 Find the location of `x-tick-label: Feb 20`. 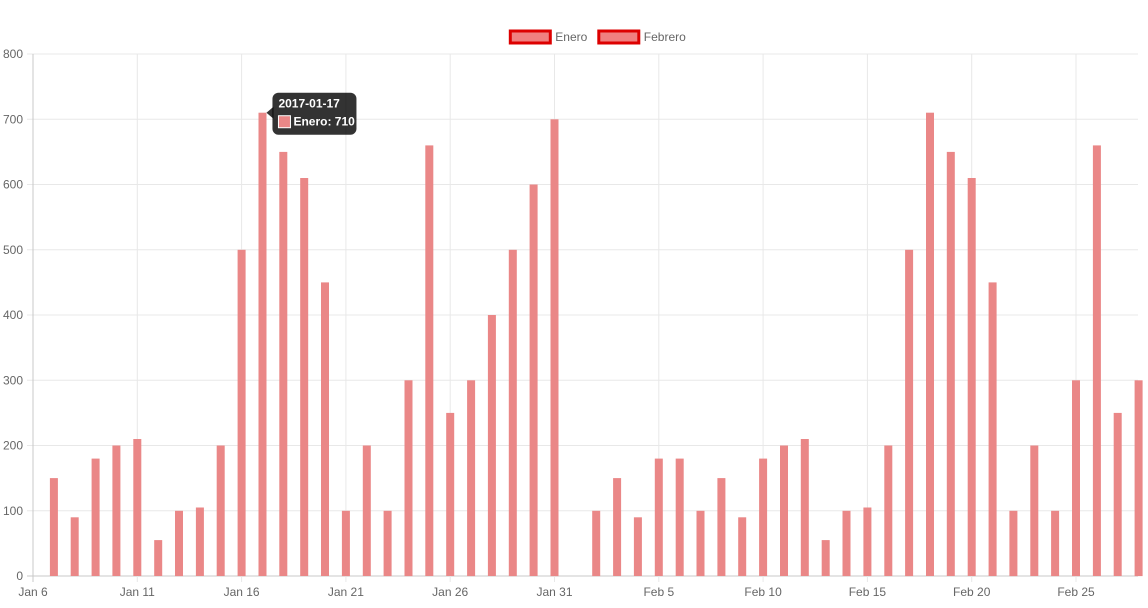

x-tick-label: Feb 20 is located at coordinates (972, 592).